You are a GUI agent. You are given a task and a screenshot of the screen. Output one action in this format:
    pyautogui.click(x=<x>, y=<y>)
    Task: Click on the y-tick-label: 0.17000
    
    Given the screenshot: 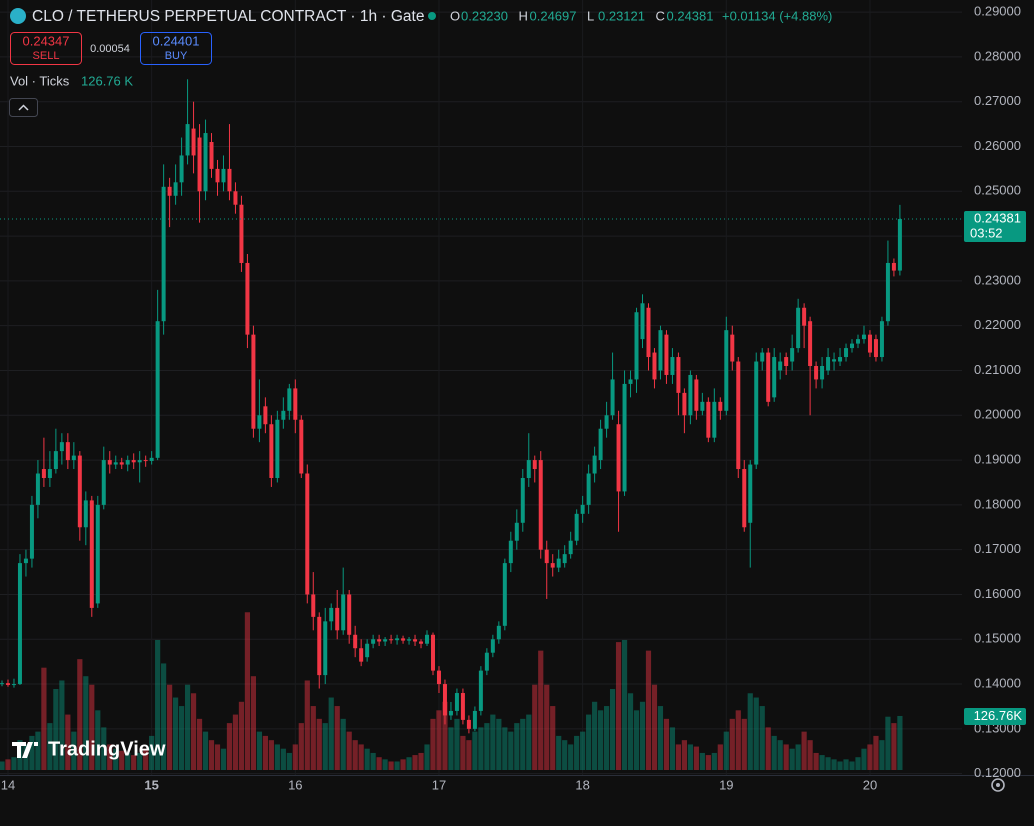 What is the action you would take?
    pyautogui.click(x=997, y=548)
    